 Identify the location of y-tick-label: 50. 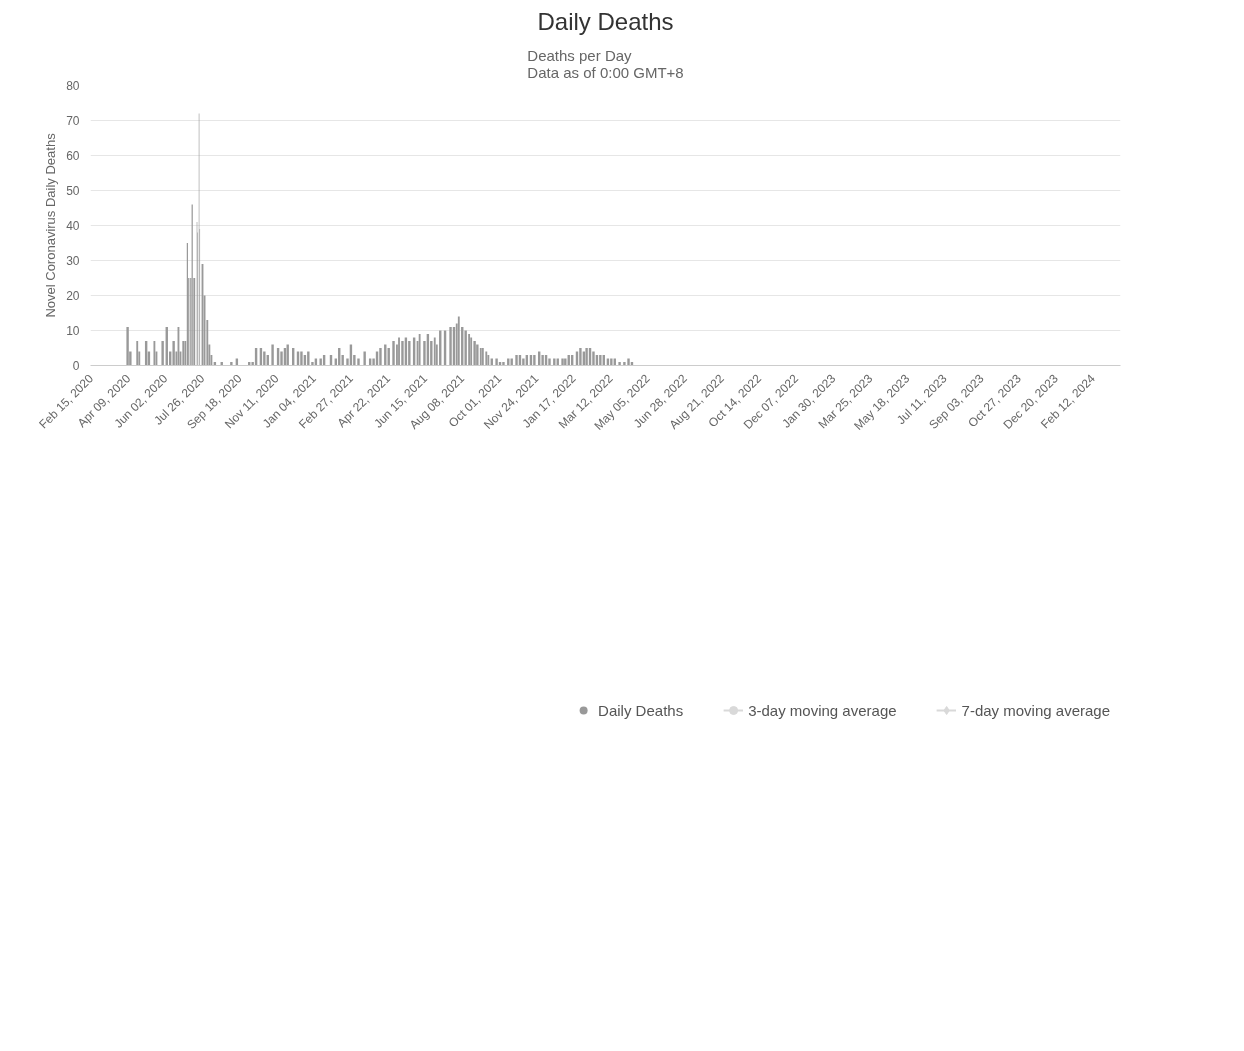
(73, 191).